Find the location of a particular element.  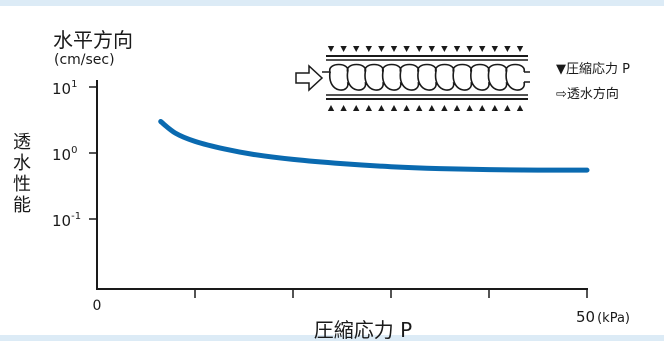

x-axis-title: 圧縮応力 P is located at coordinates (363, 330).